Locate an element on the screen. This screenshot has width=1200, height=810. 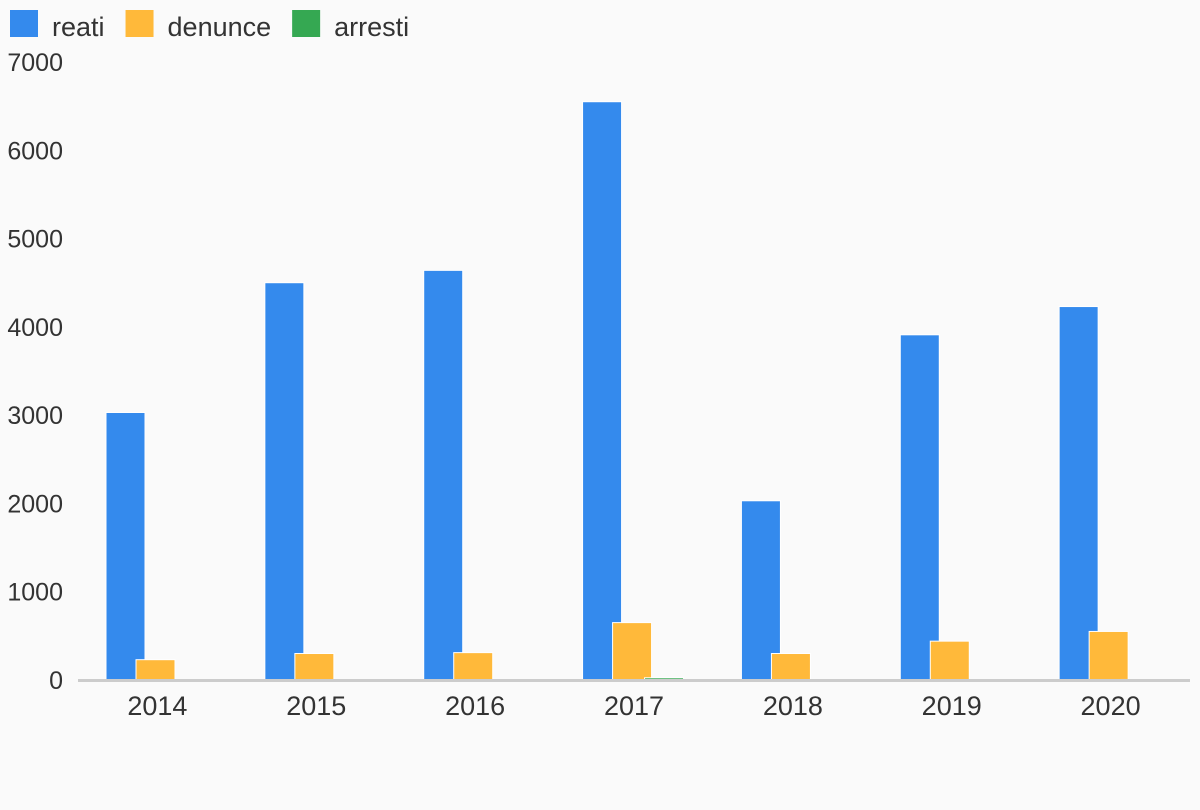
x-tick-label-2016: 2016 is located at coordinates (475, 706).